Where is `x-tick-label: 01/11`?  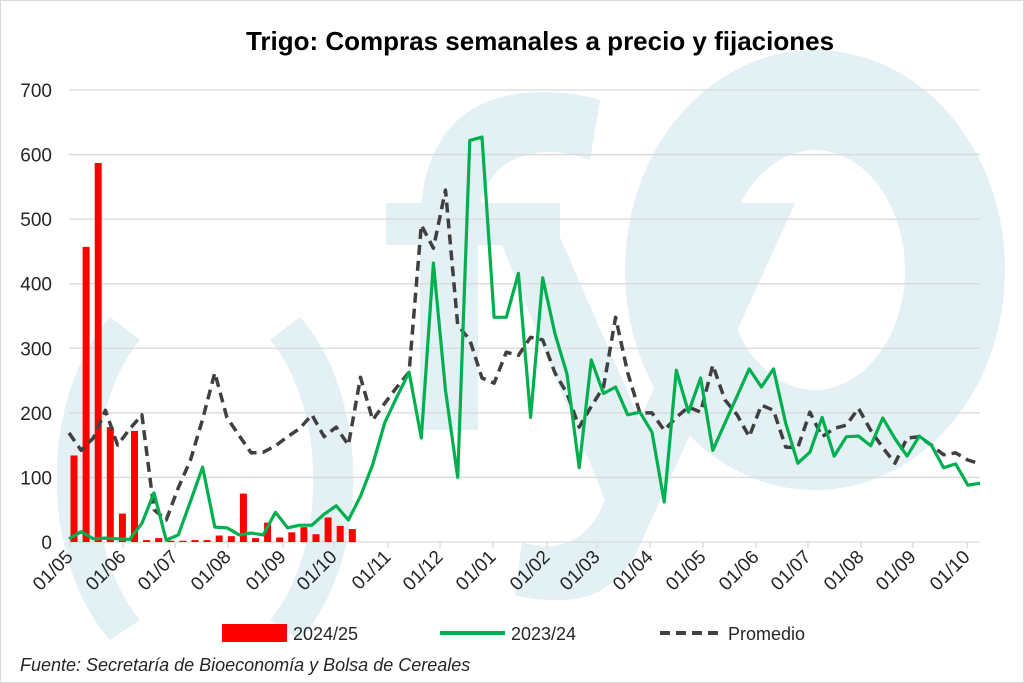
x-tick-label: 01/11 is located at coordinates (371, 570).